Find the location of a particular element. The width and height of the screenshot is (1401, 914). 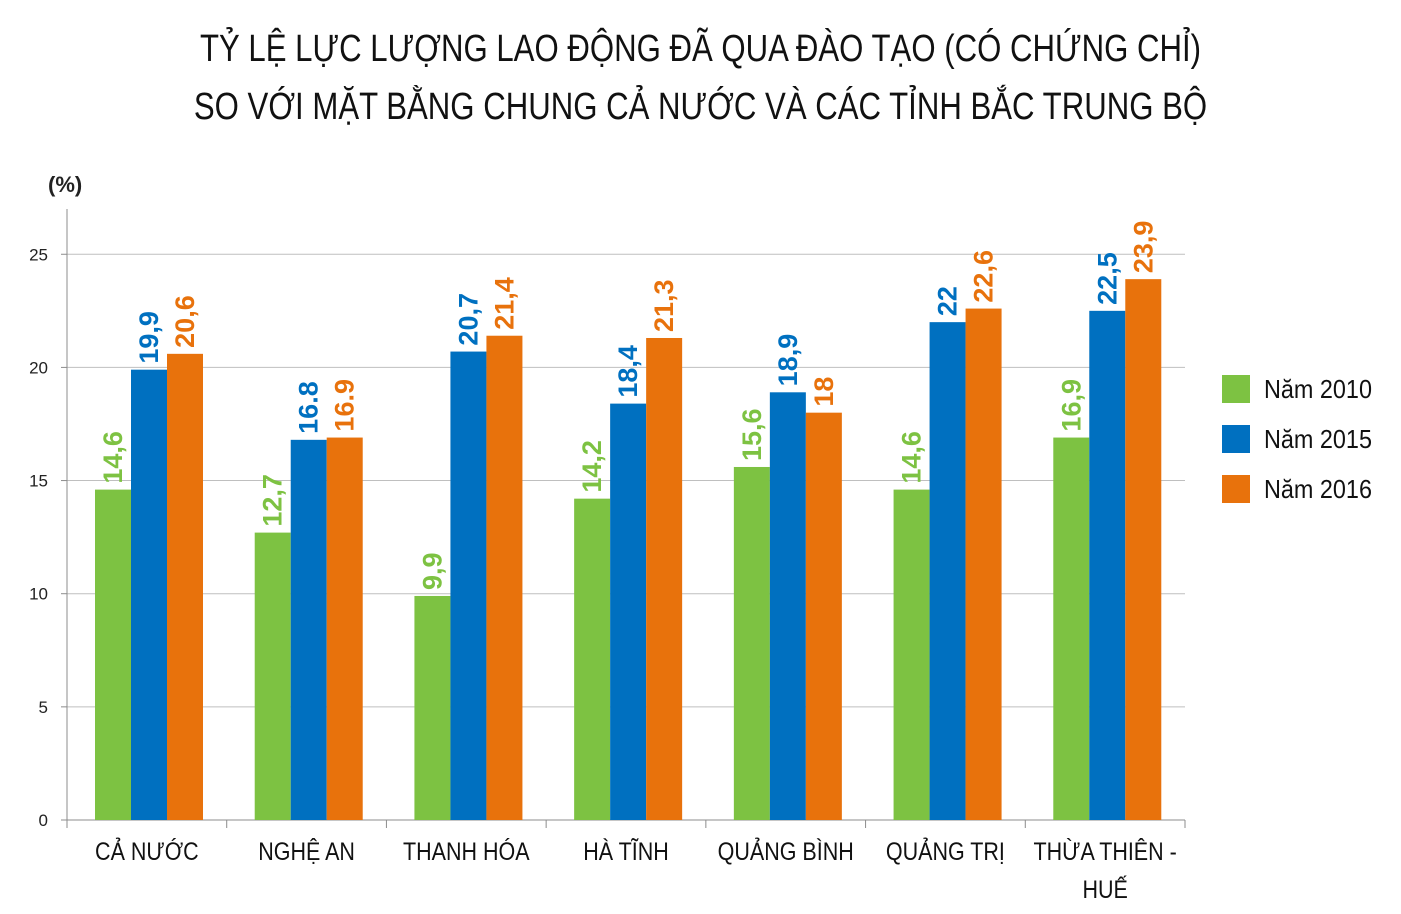

data-label: 20,6 is located at coordinates (185, 321).